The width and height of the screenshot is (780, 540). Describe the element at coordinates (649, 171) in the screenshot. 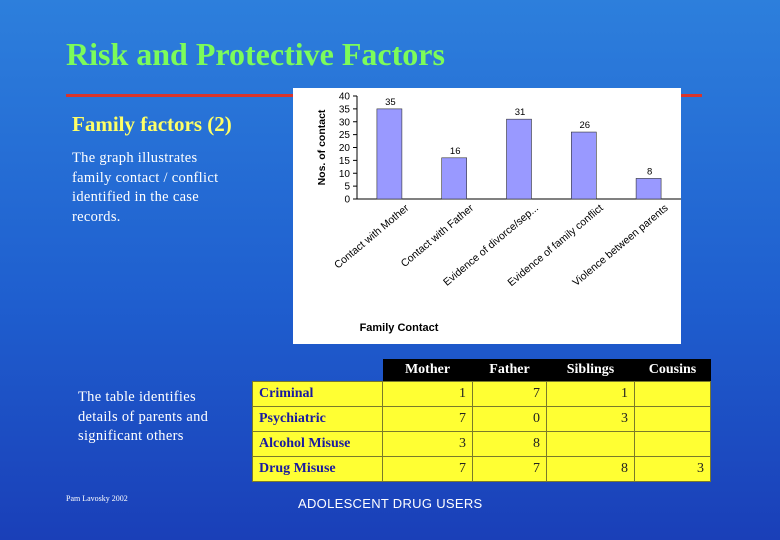

I see `data-label: 8` at that location.